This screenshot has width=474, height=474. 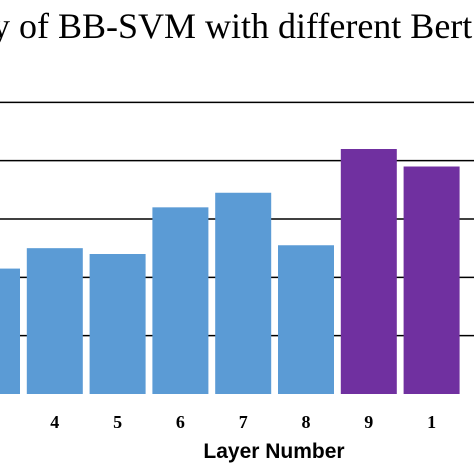 I want to click on x-tick-label-8: 8, so click(x=306, y=422).